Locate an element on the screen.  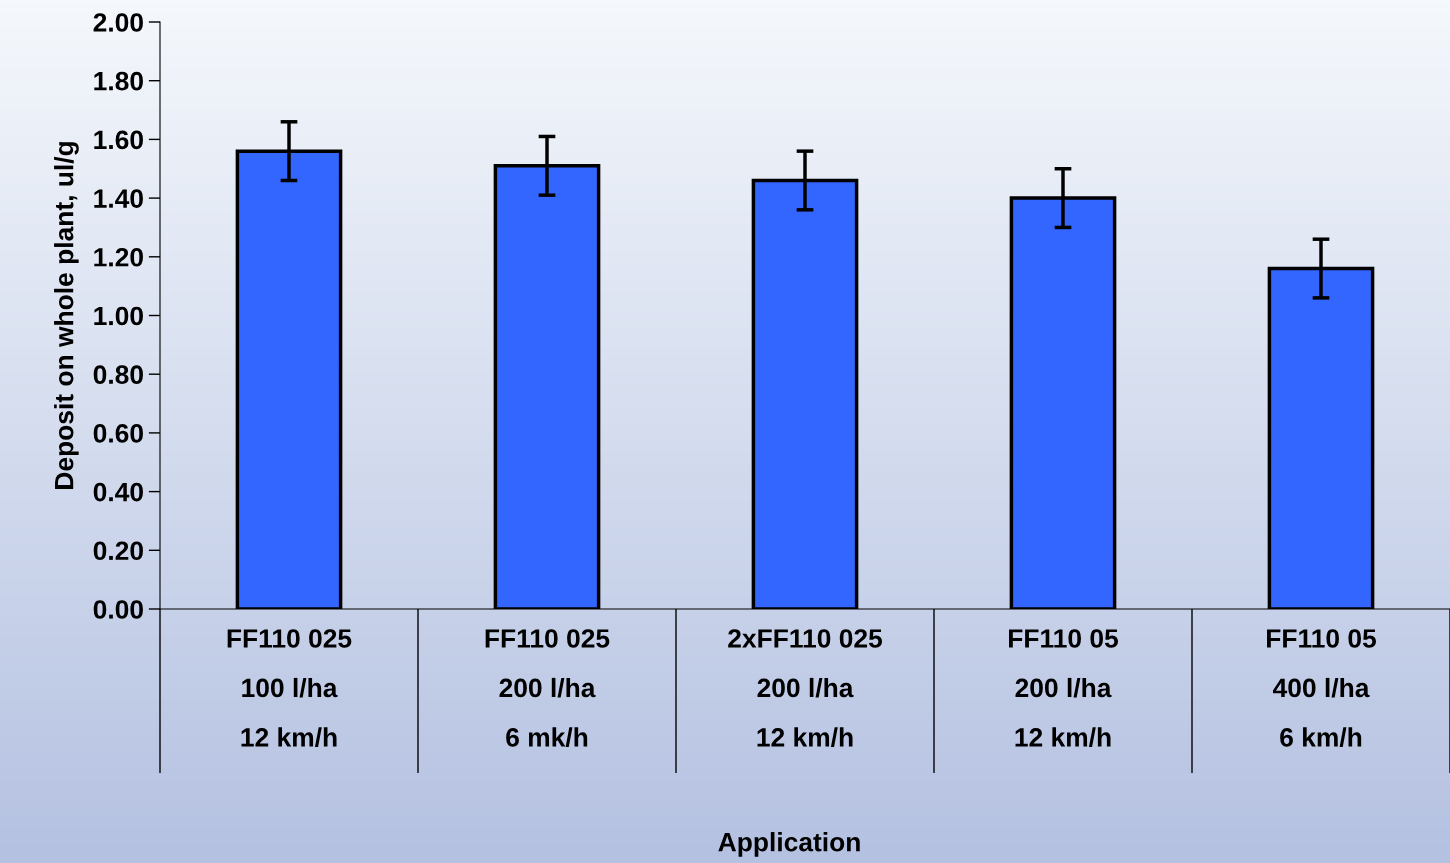
y-tick-label: 1.00 is located at coordinates (118, 316).